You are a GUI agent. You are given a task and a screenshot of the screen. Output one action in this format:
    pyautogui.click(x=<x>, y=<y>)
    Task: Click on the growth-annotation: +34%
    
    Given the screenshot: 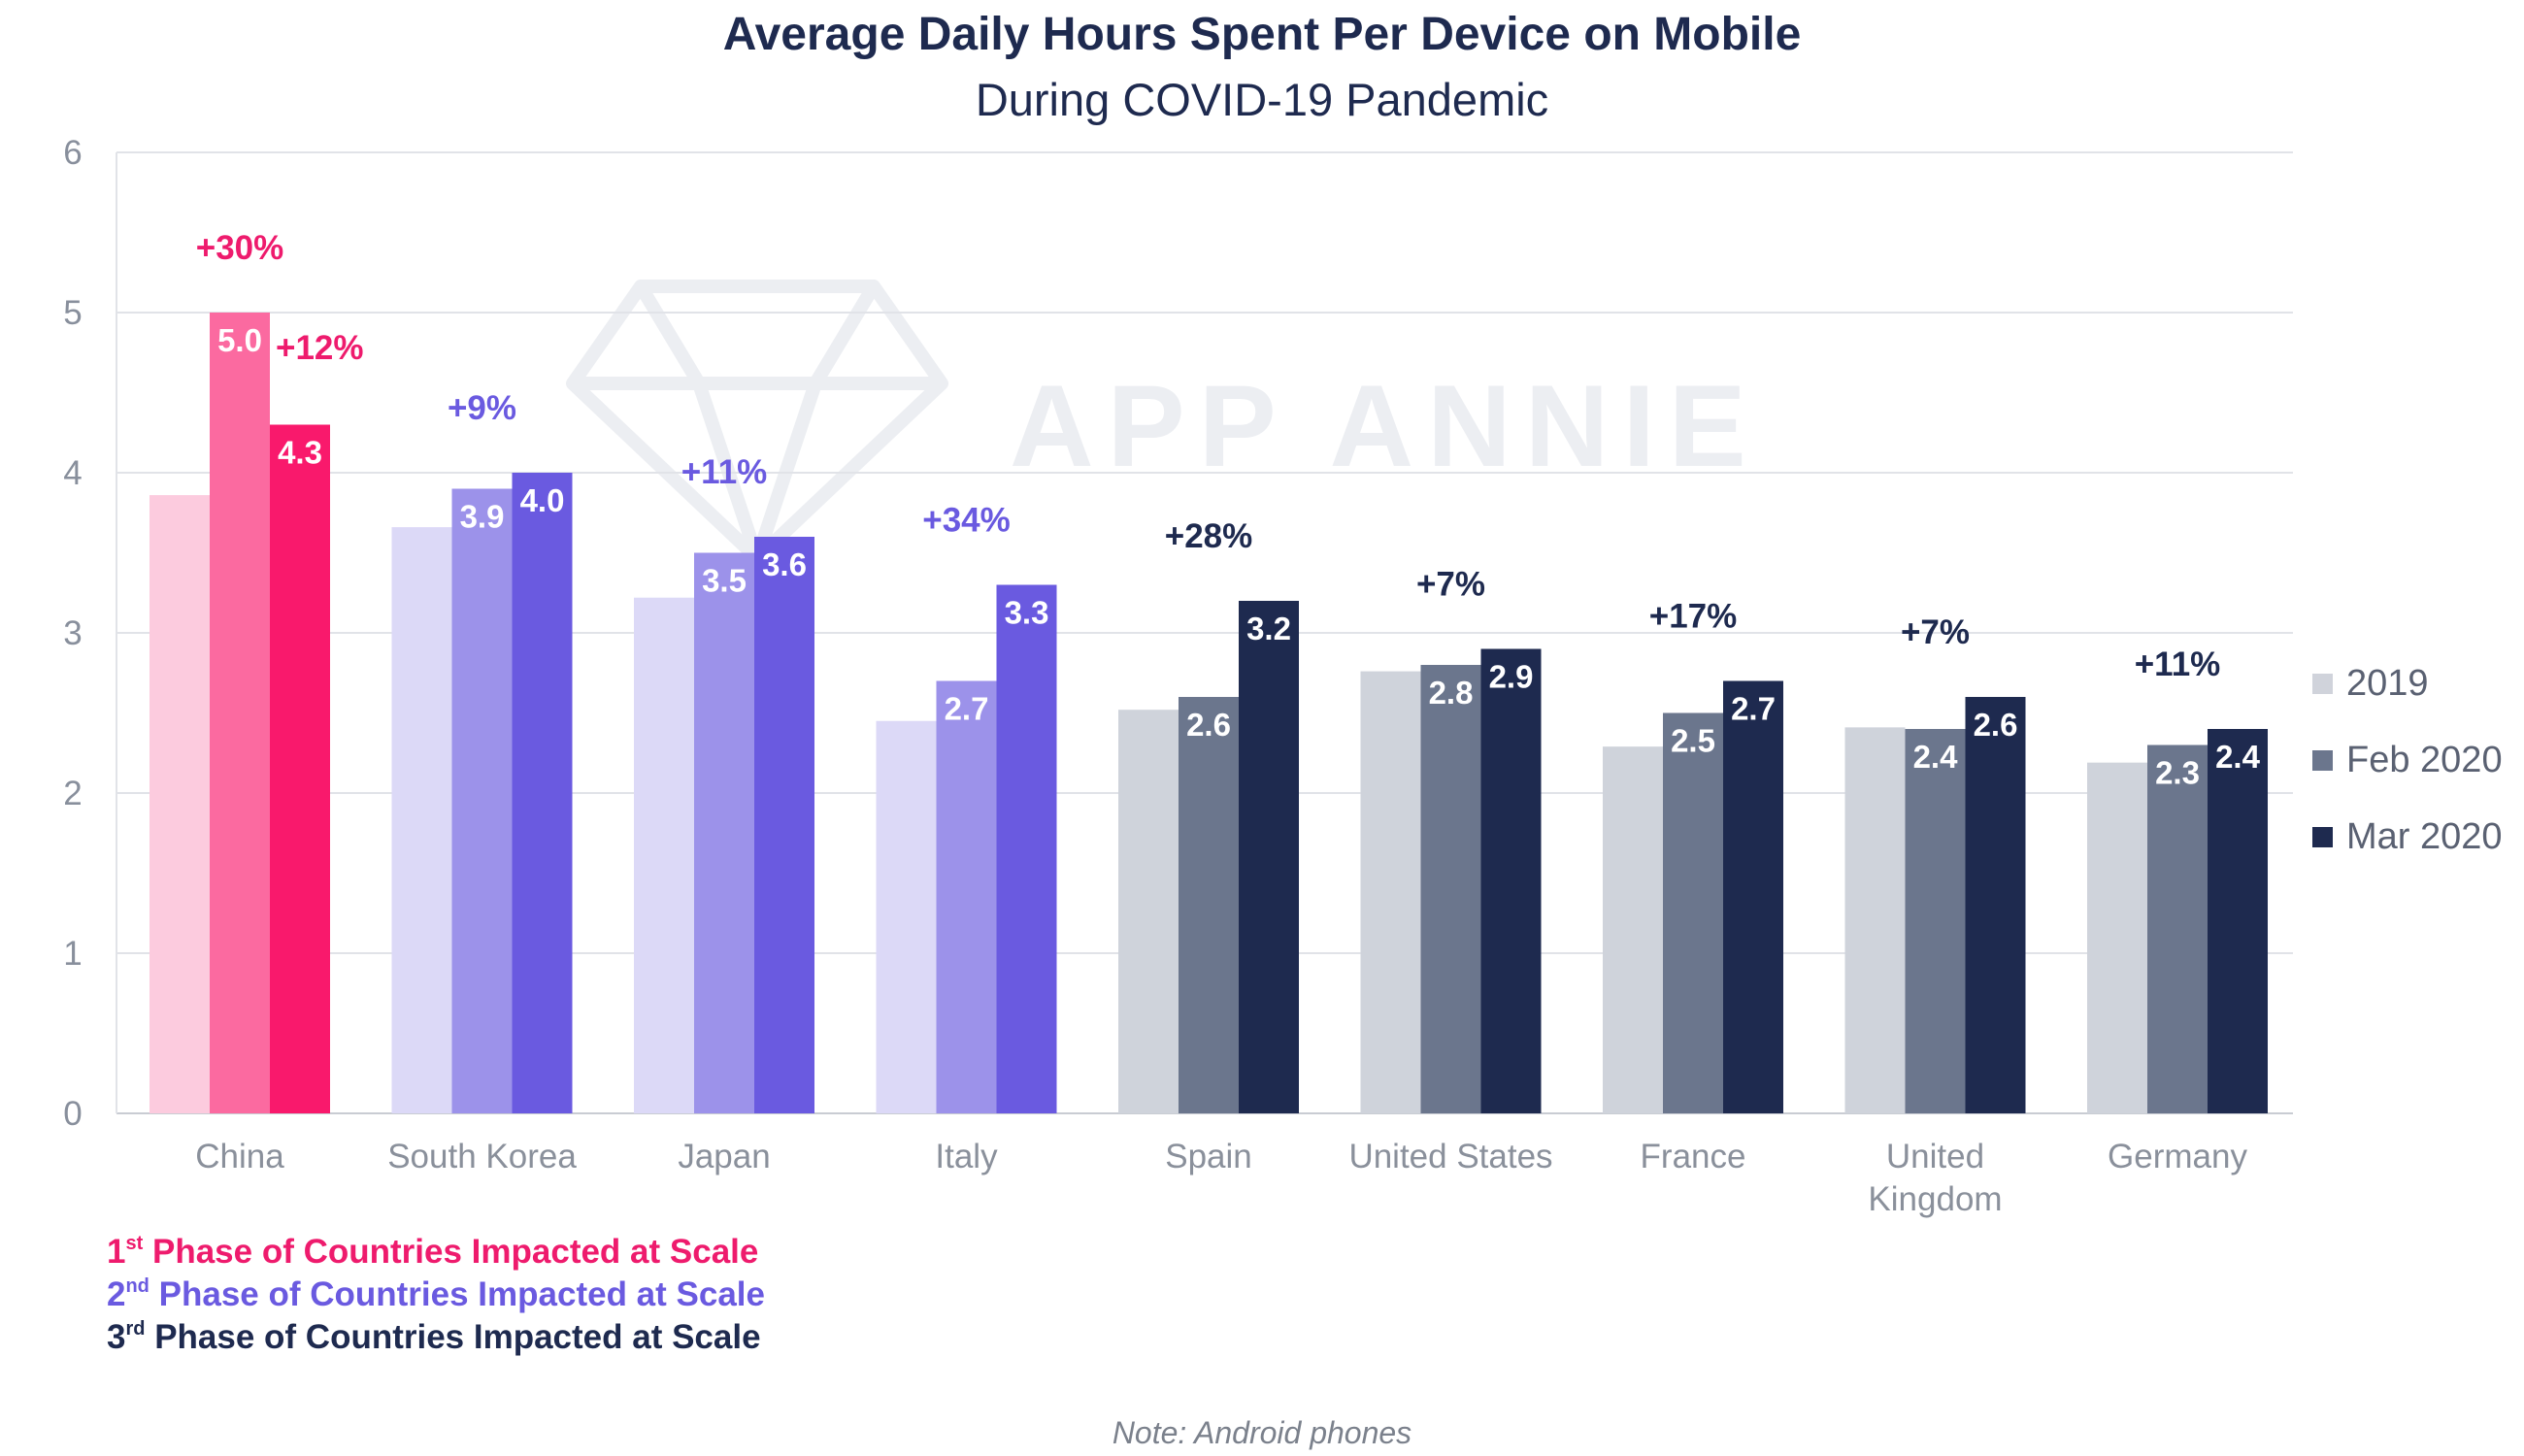 What is the action you would take?
    pyautogui.click(x=966, y=521)
    